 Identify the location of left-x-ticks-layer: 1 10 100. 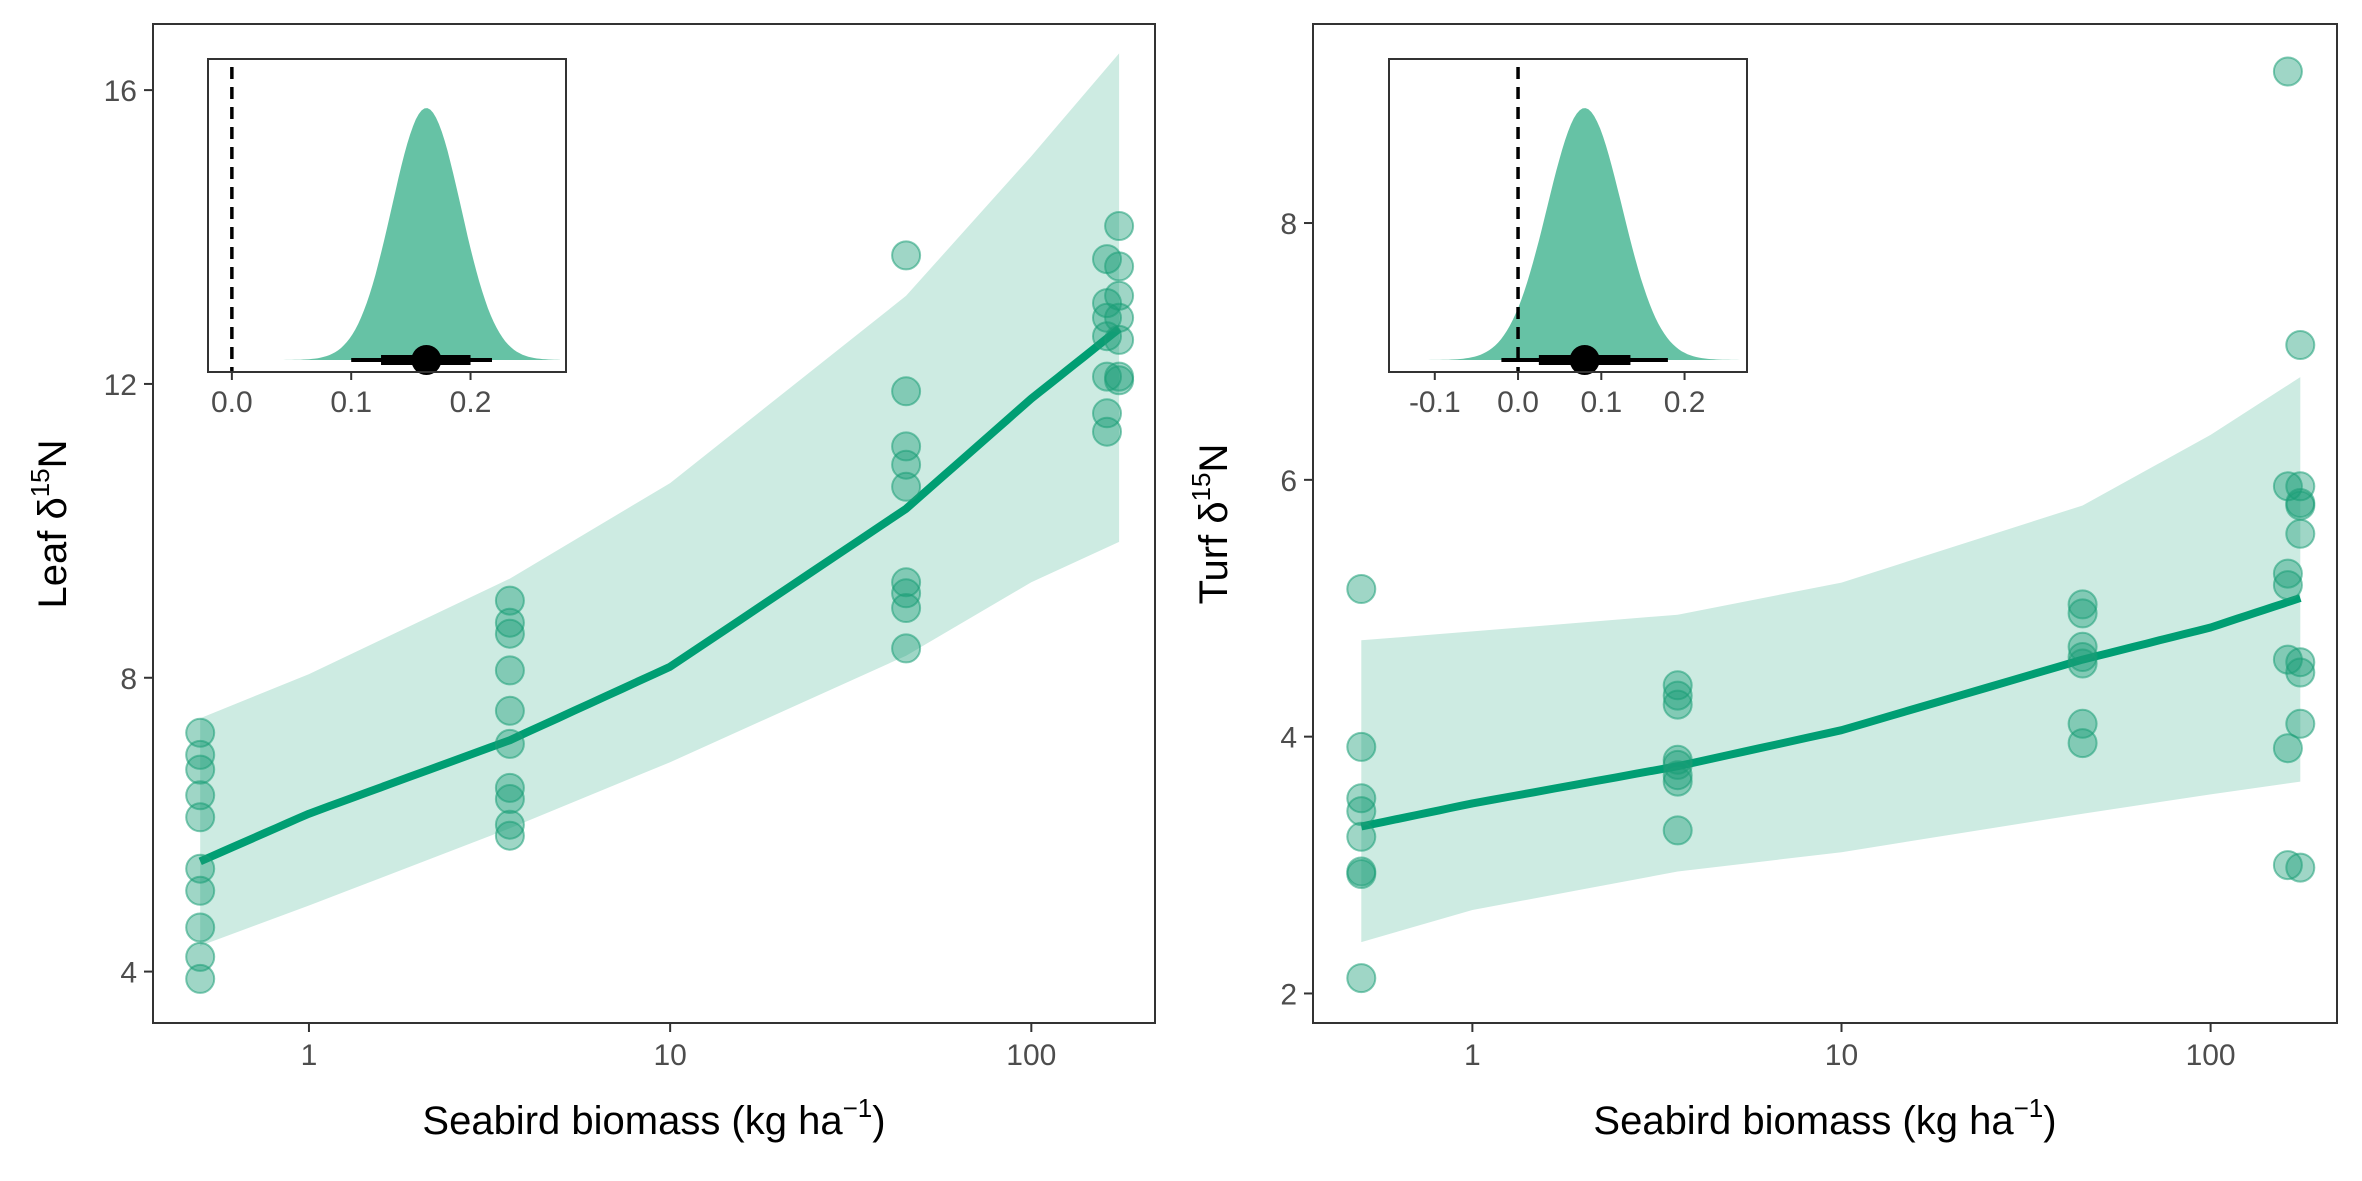
(678, 1047).